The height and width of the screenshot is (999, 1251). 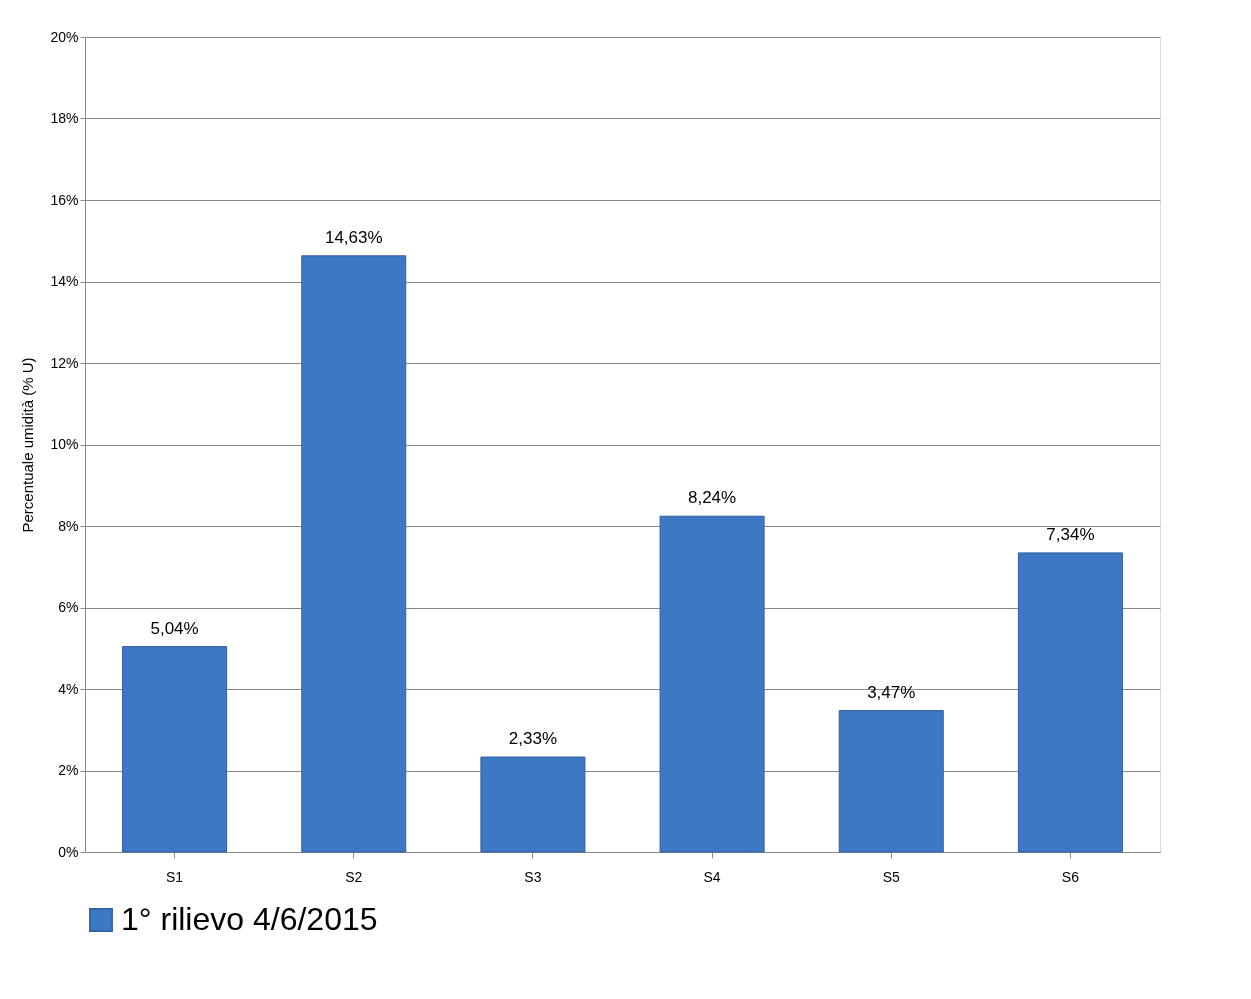 What do you see at coordinates (68, 688) in the screenshot?
I see `y-tick-label: 4%` at bounding box center [68, 688].